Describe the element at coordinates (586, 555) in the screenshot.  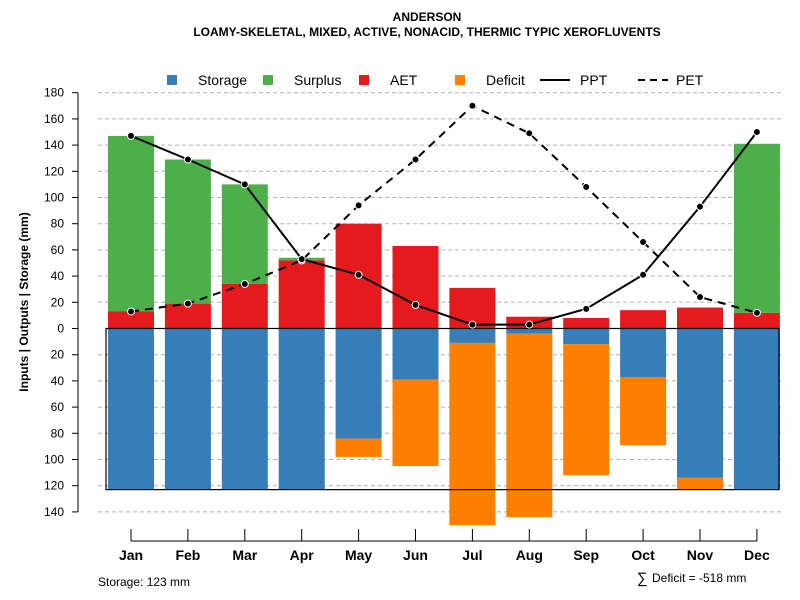
I see `x-tick-label: Sep` at that location.